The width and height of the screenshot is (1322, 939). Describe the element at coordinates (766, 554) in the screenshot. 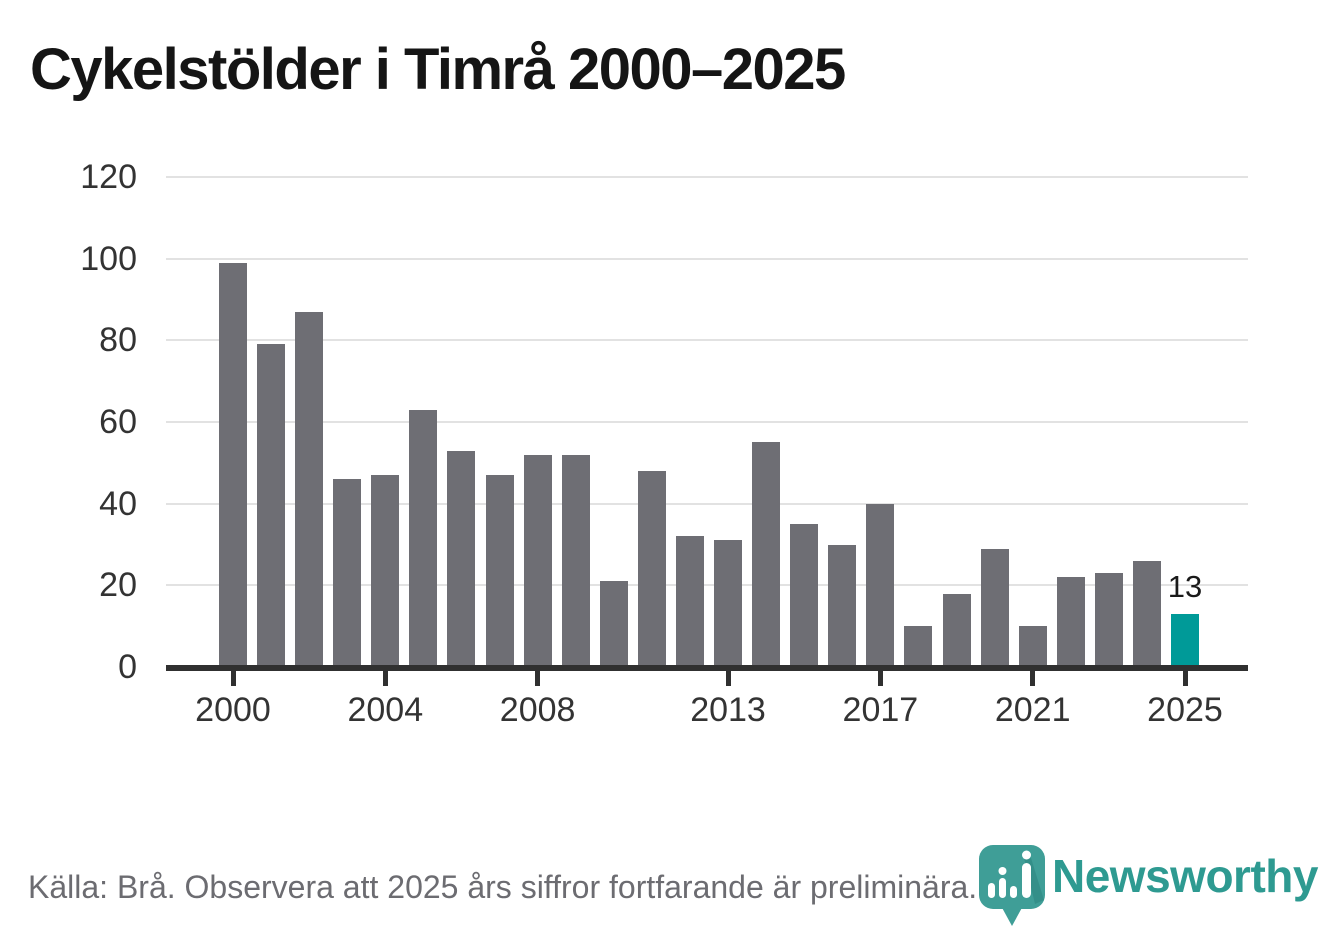

I see `bar-2014` at that location.